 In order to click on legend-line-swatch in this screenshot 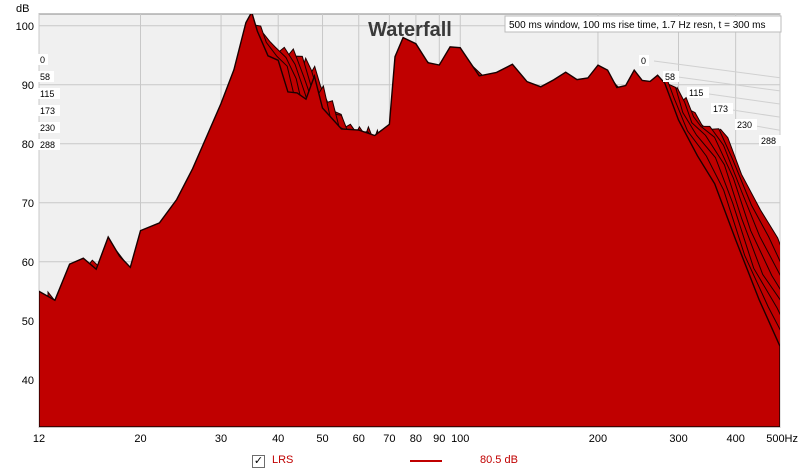, I will do `click(426, 461)`.